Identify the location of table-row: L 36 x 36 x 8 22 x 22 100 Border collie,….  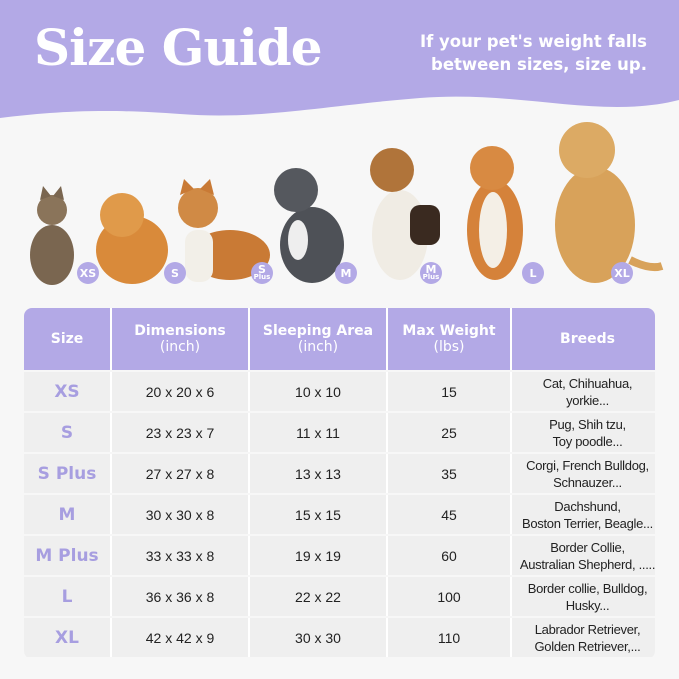
(339, 596).